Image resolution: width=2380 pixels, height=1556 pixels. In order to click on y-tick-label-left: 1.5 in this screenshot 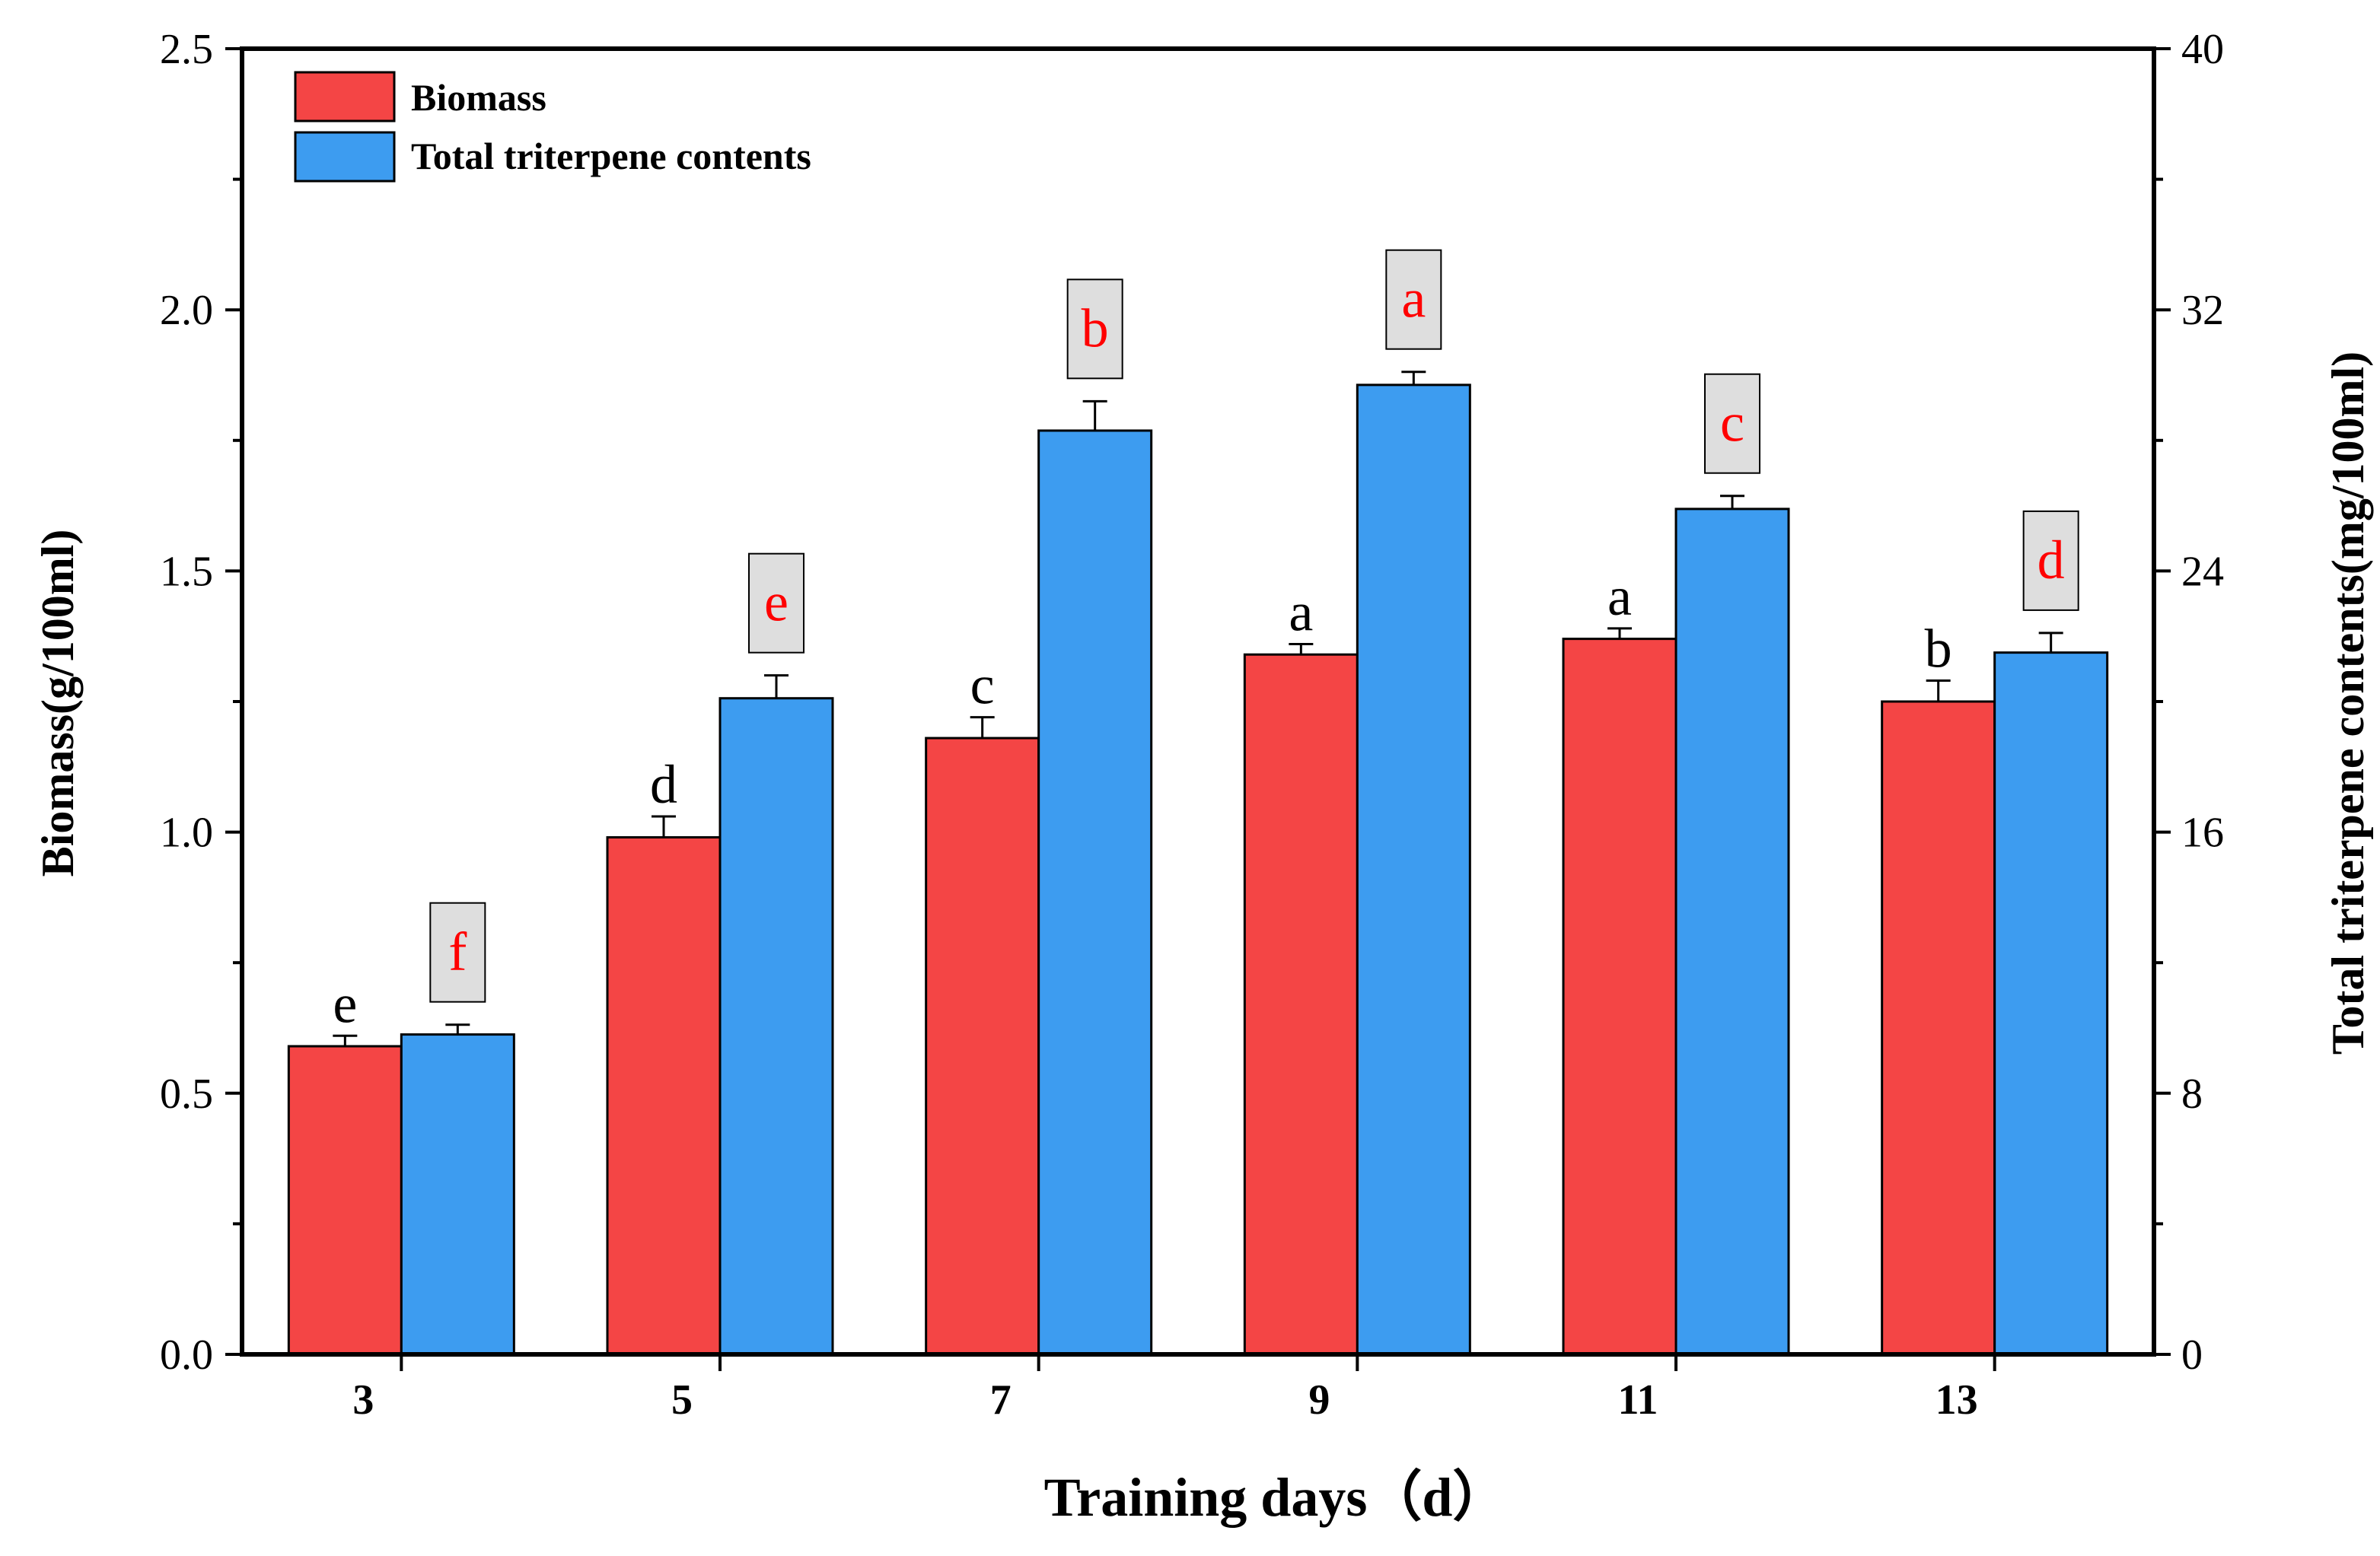, I will do `click(186, 571)`.